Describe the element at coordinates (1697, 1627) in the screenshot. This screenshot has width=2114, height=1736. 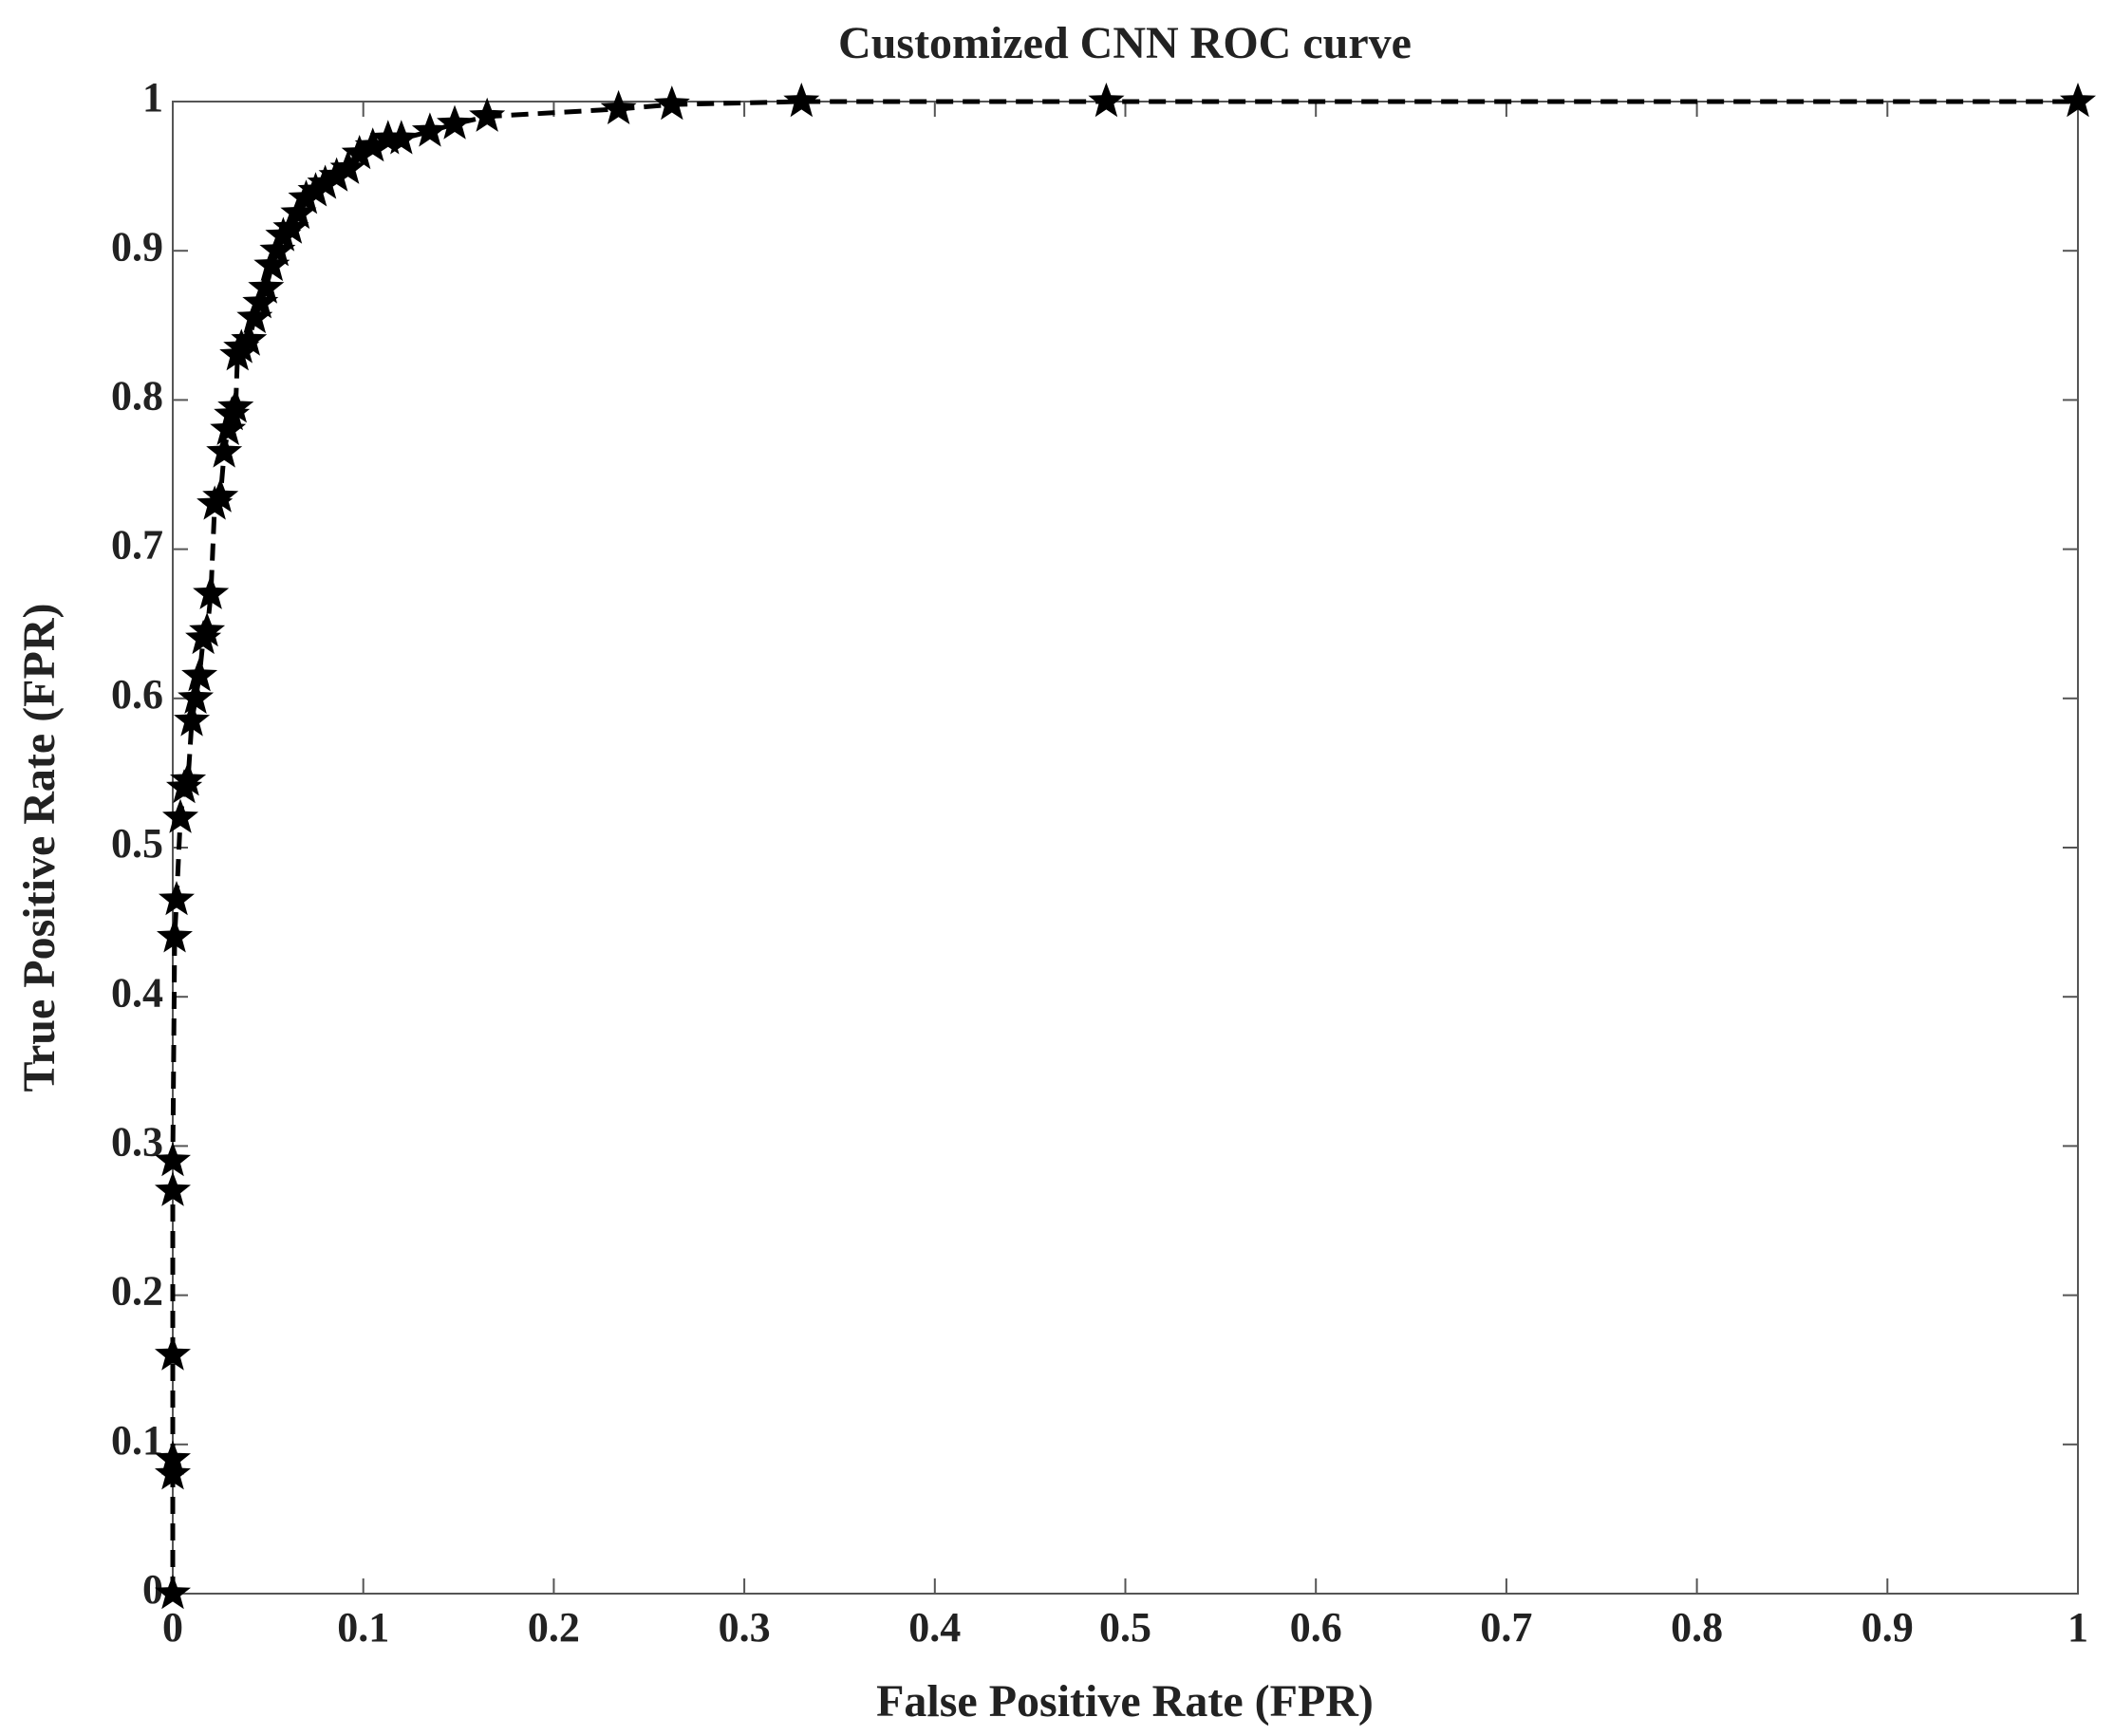
I see `x-tick-label: 0.8` at that location.